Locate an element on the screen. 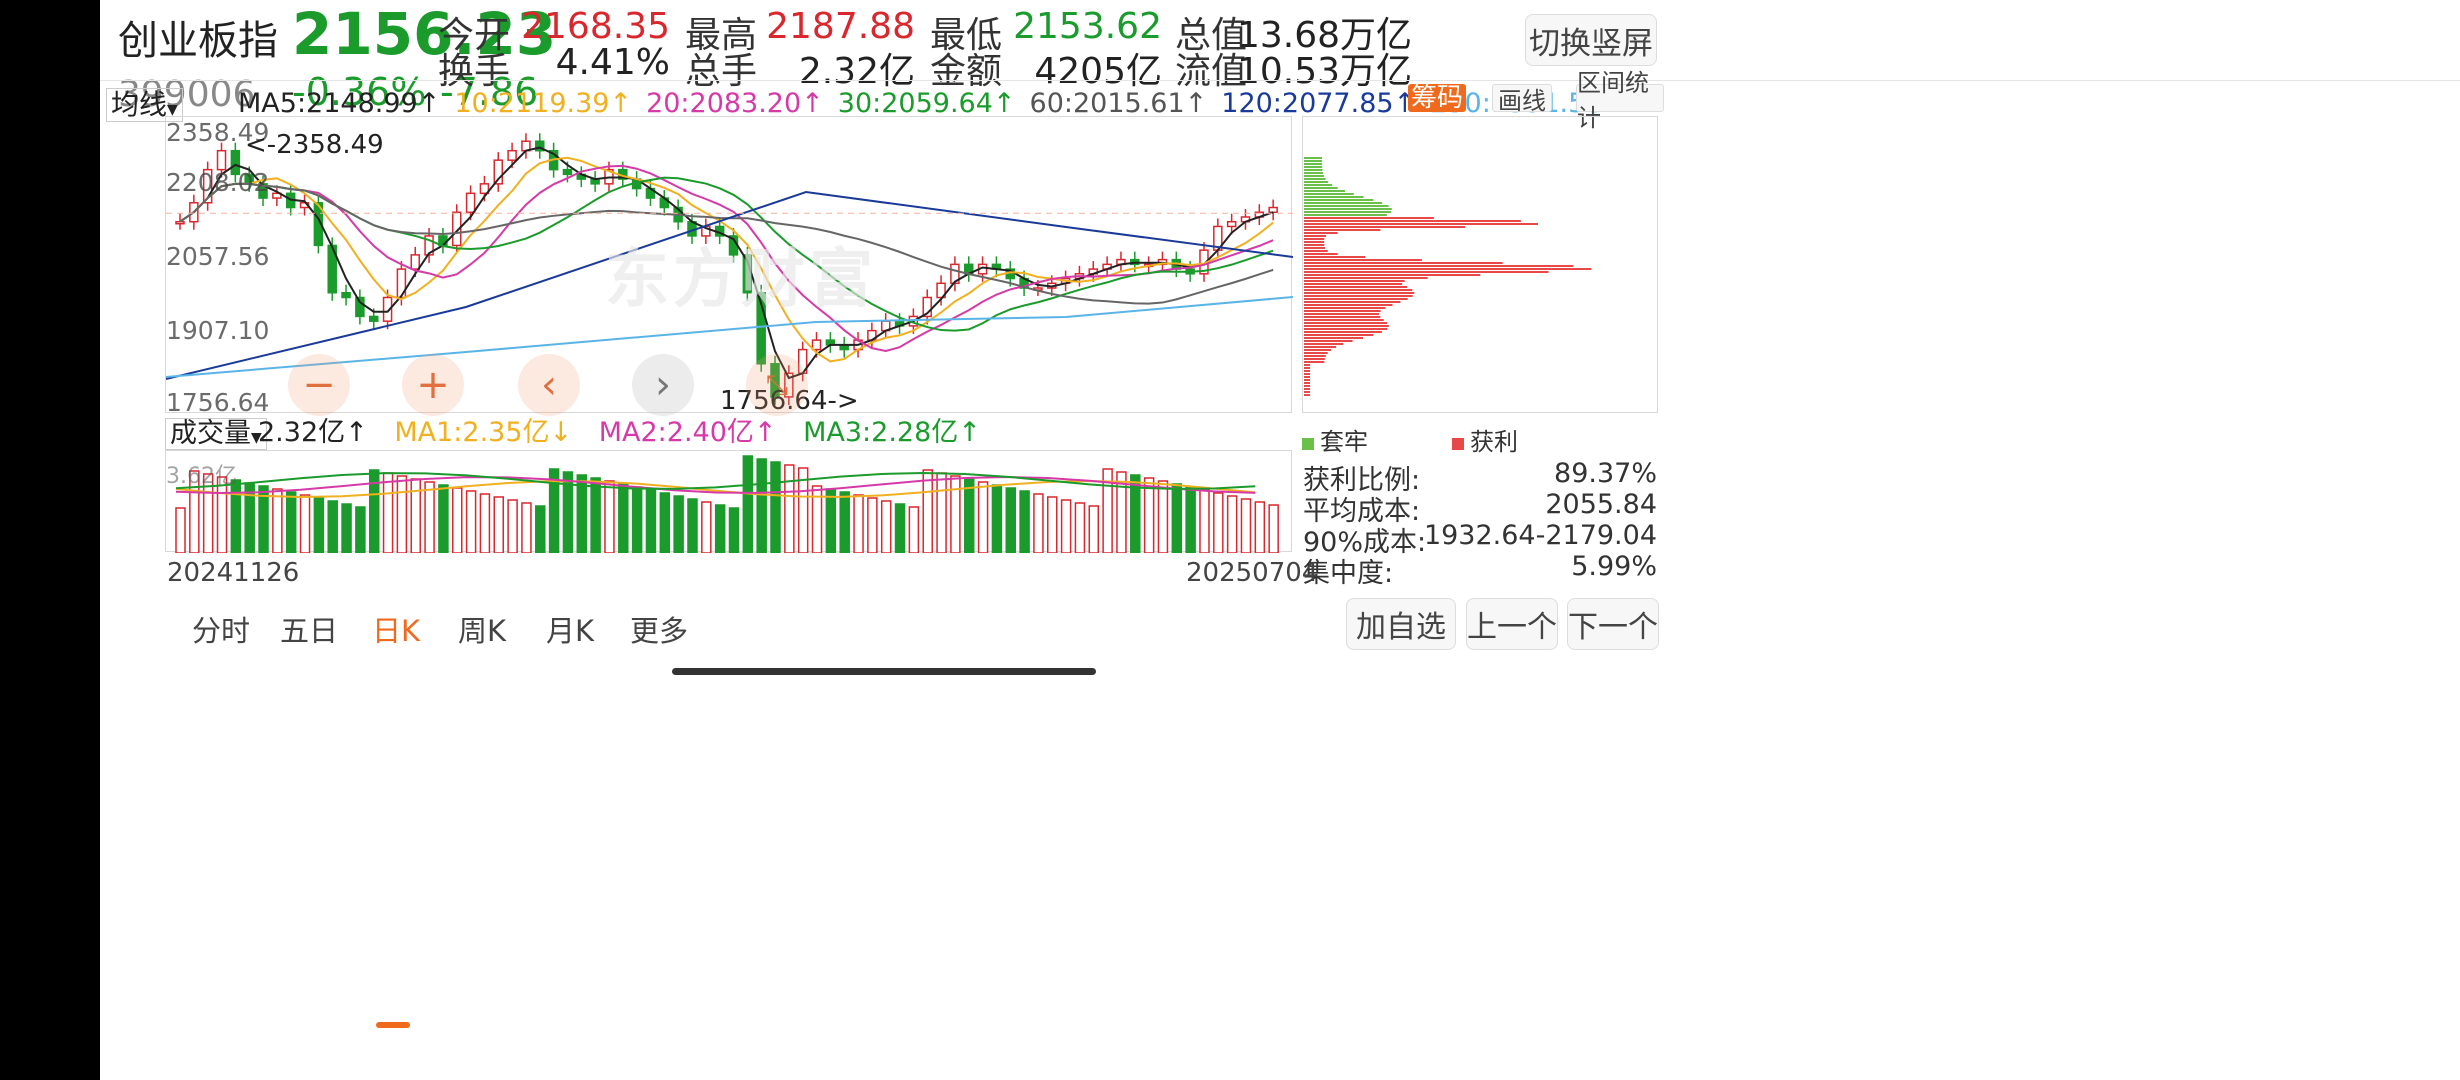  volume-ma-line is located at coordinates (715, 488).